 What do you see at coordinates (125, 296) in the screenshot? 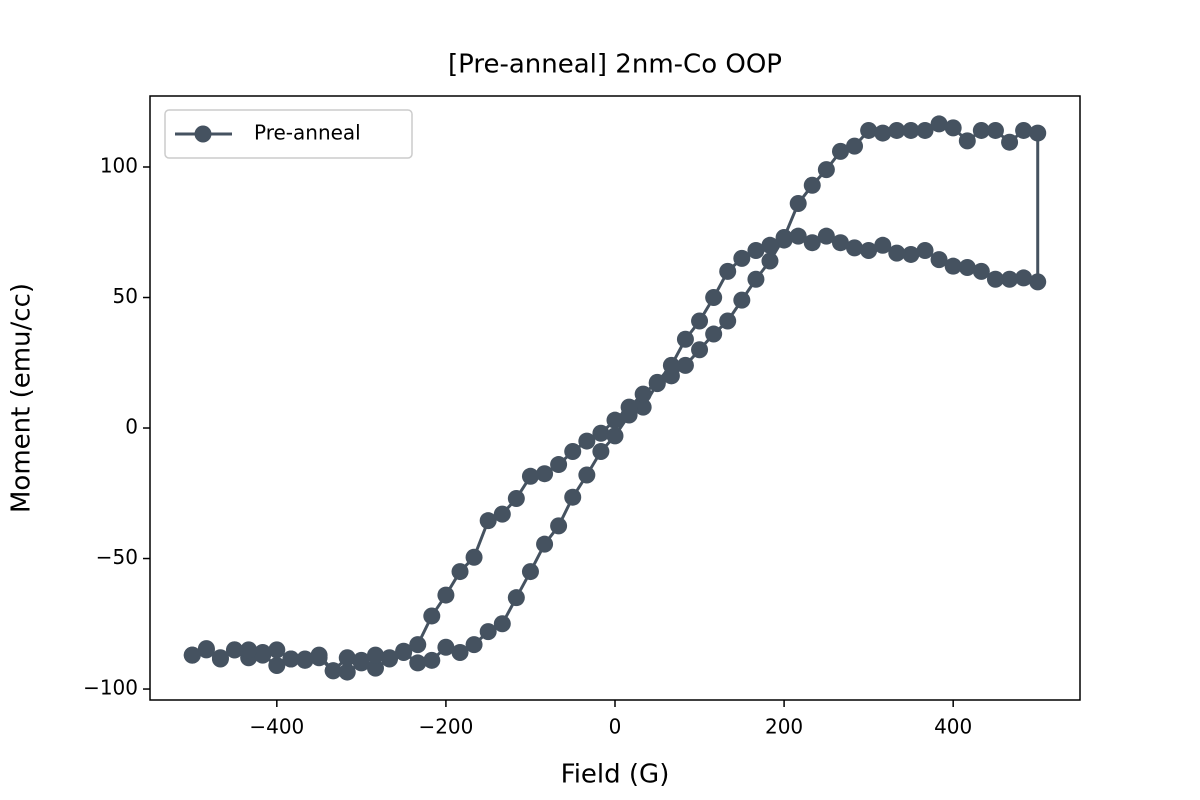
I see `y-tick-label: 50` at bounding box center [125, 296].